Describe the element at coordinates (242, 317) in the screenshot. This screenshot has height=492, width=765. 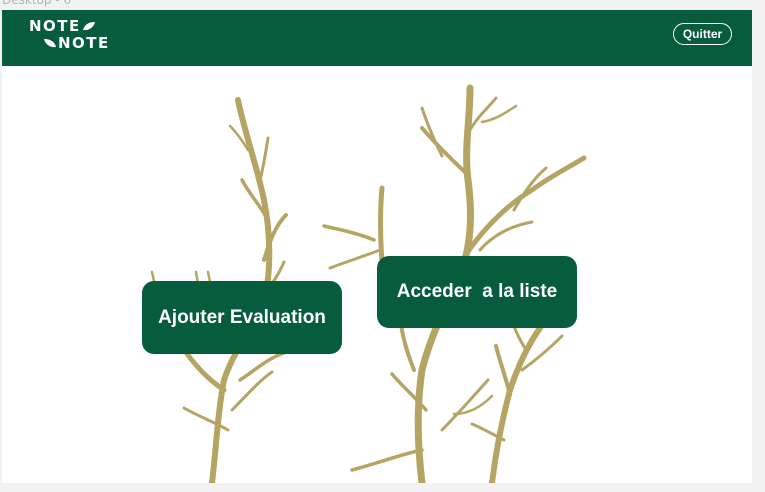
I see `add-evaluation-button: Ajouter Evaluation` at that location.